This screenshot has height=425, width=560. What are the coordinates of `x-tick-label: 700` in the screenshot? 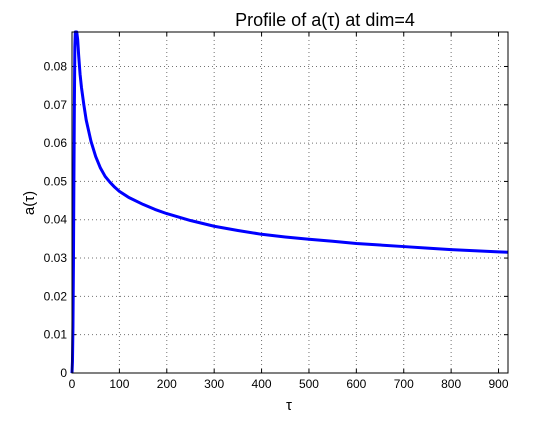 It's located at (404, 384).